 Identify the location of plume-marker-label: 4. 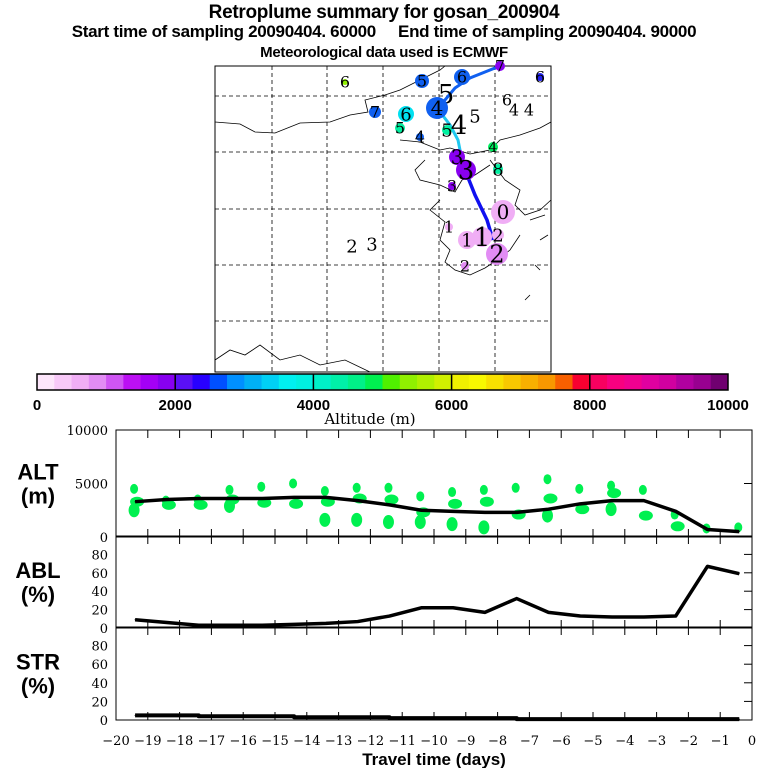
(529, 110).